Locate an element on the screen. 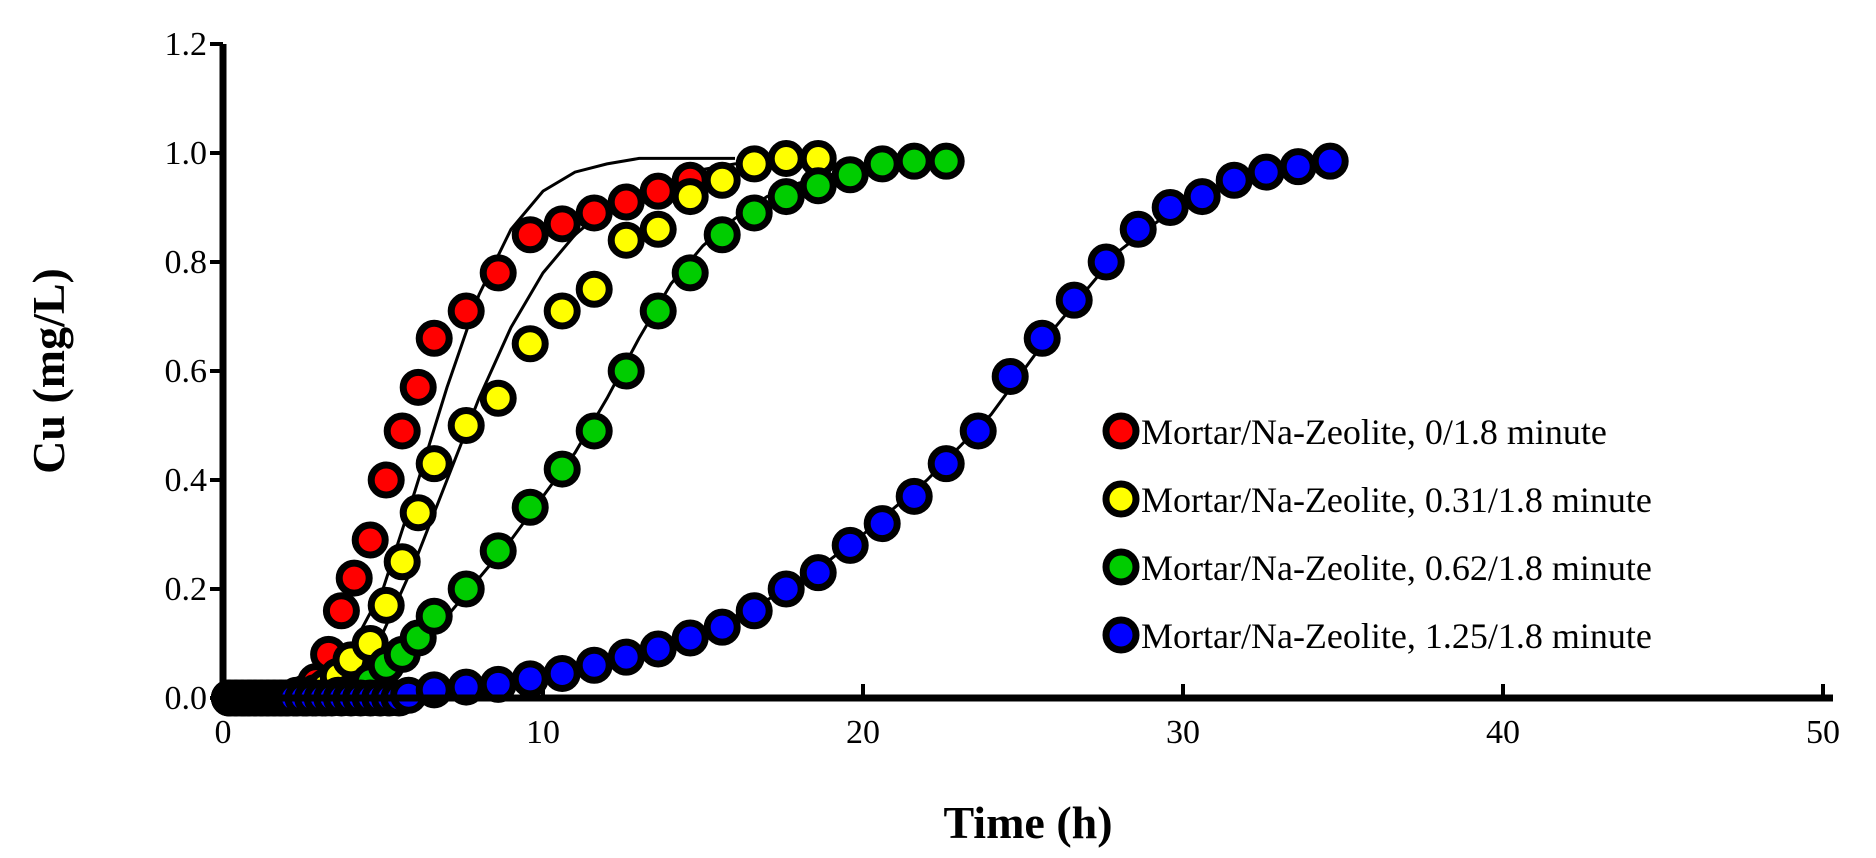  x-ticks: 0 10 20 30 40 50 is located at coordinates (1027, 717).